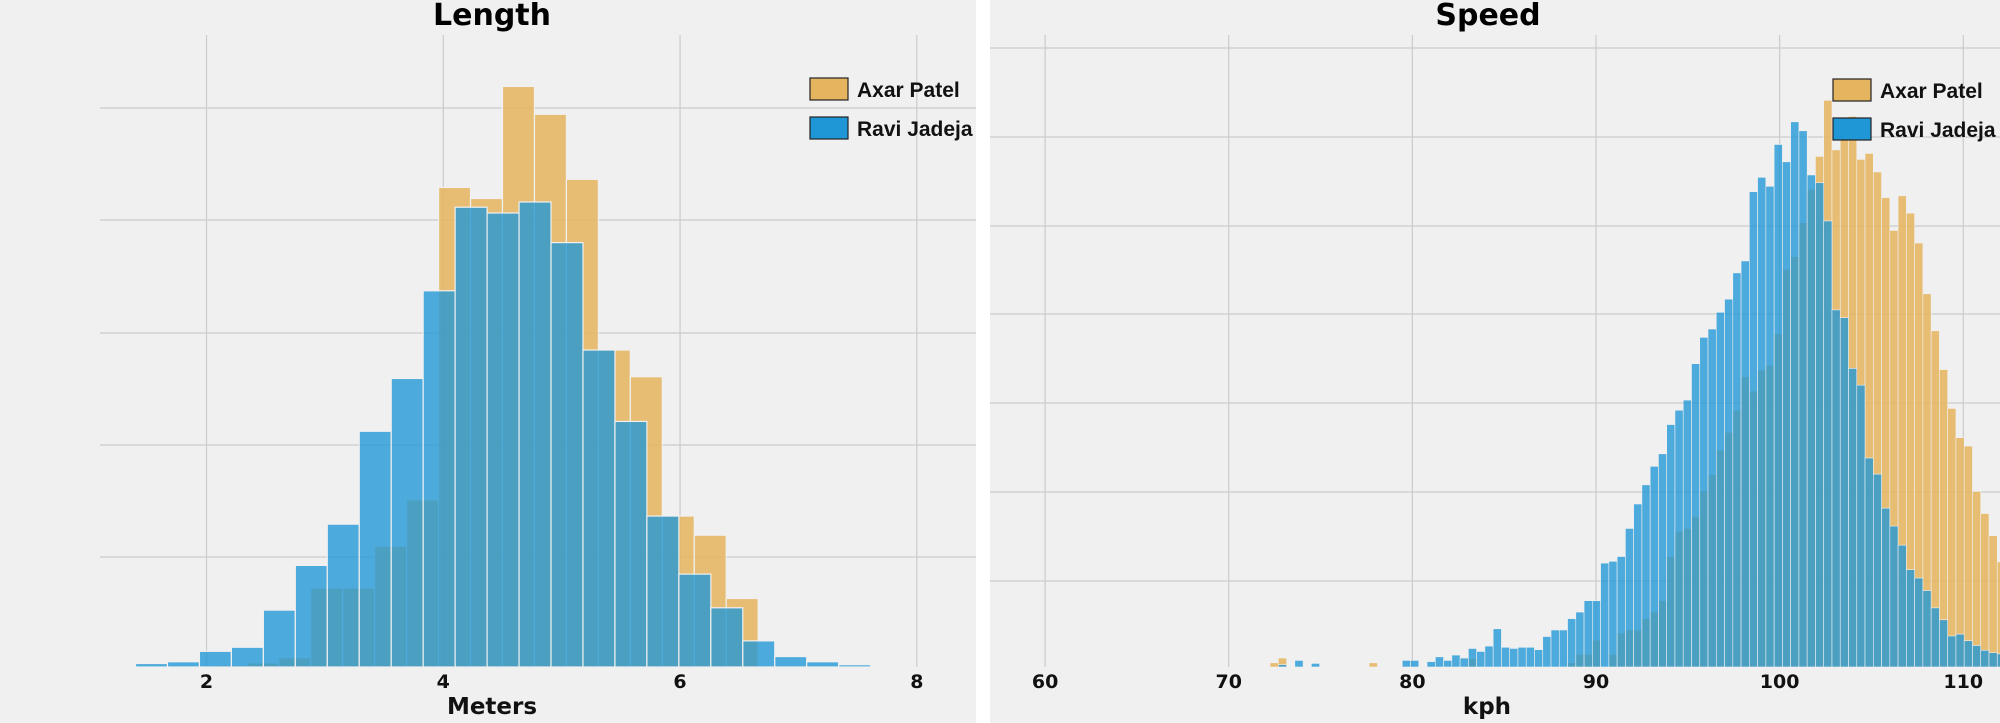  What do you see at coordinates (1507, 682) in the screenshot?
I see `speed-x-ticks: 60 70 80 90 100 110` at bounding box center [1507, 682].